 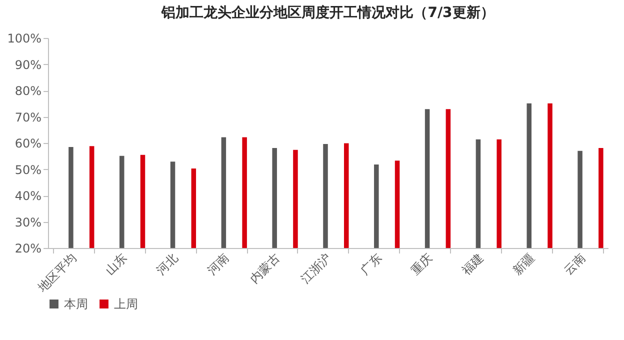 I want to click on y-tick-label: 20%, so click(x=28, y=249).